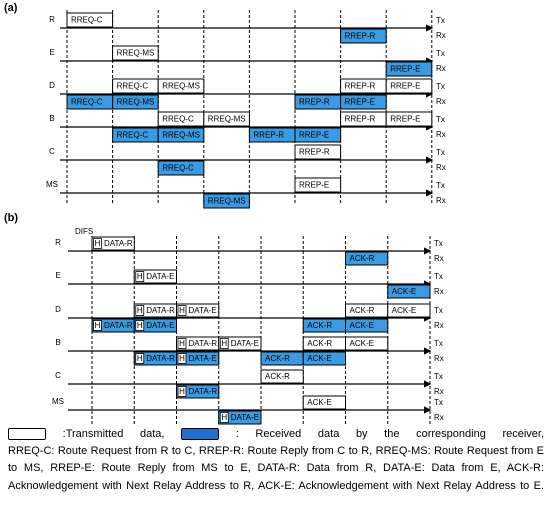 The height and width of the screenshot is (507, 550). I want to click on panel-label: (a), so click(11, 8).